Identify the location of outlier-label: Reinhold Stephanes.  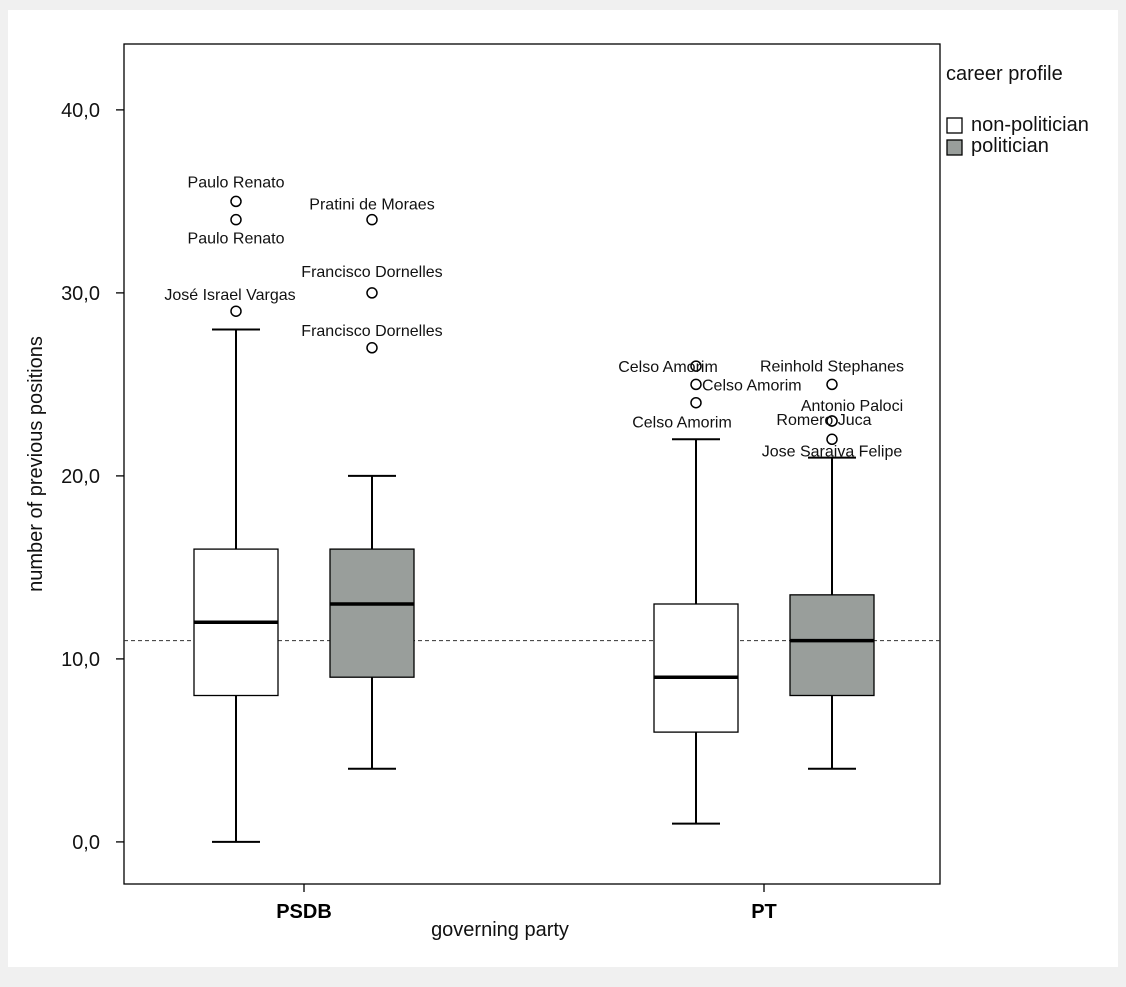
(832, 366).